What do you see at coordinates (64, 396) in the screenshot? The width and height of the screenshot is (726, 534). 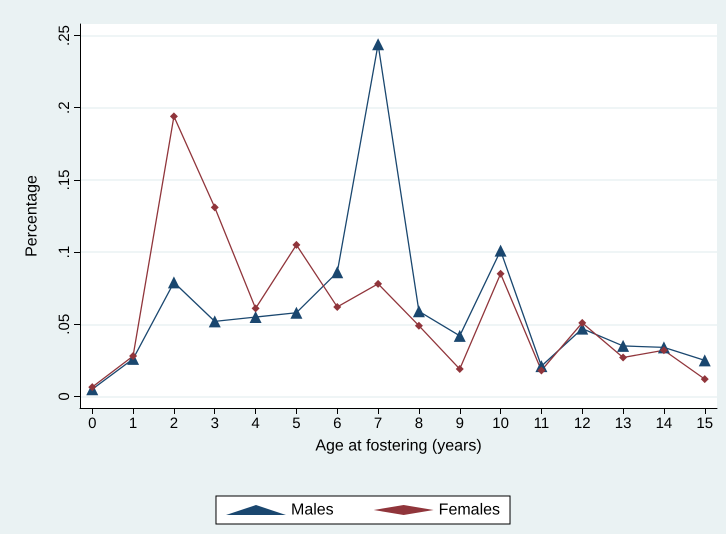 I see `y-tick-label: 0` at bounding box center [64, 396].